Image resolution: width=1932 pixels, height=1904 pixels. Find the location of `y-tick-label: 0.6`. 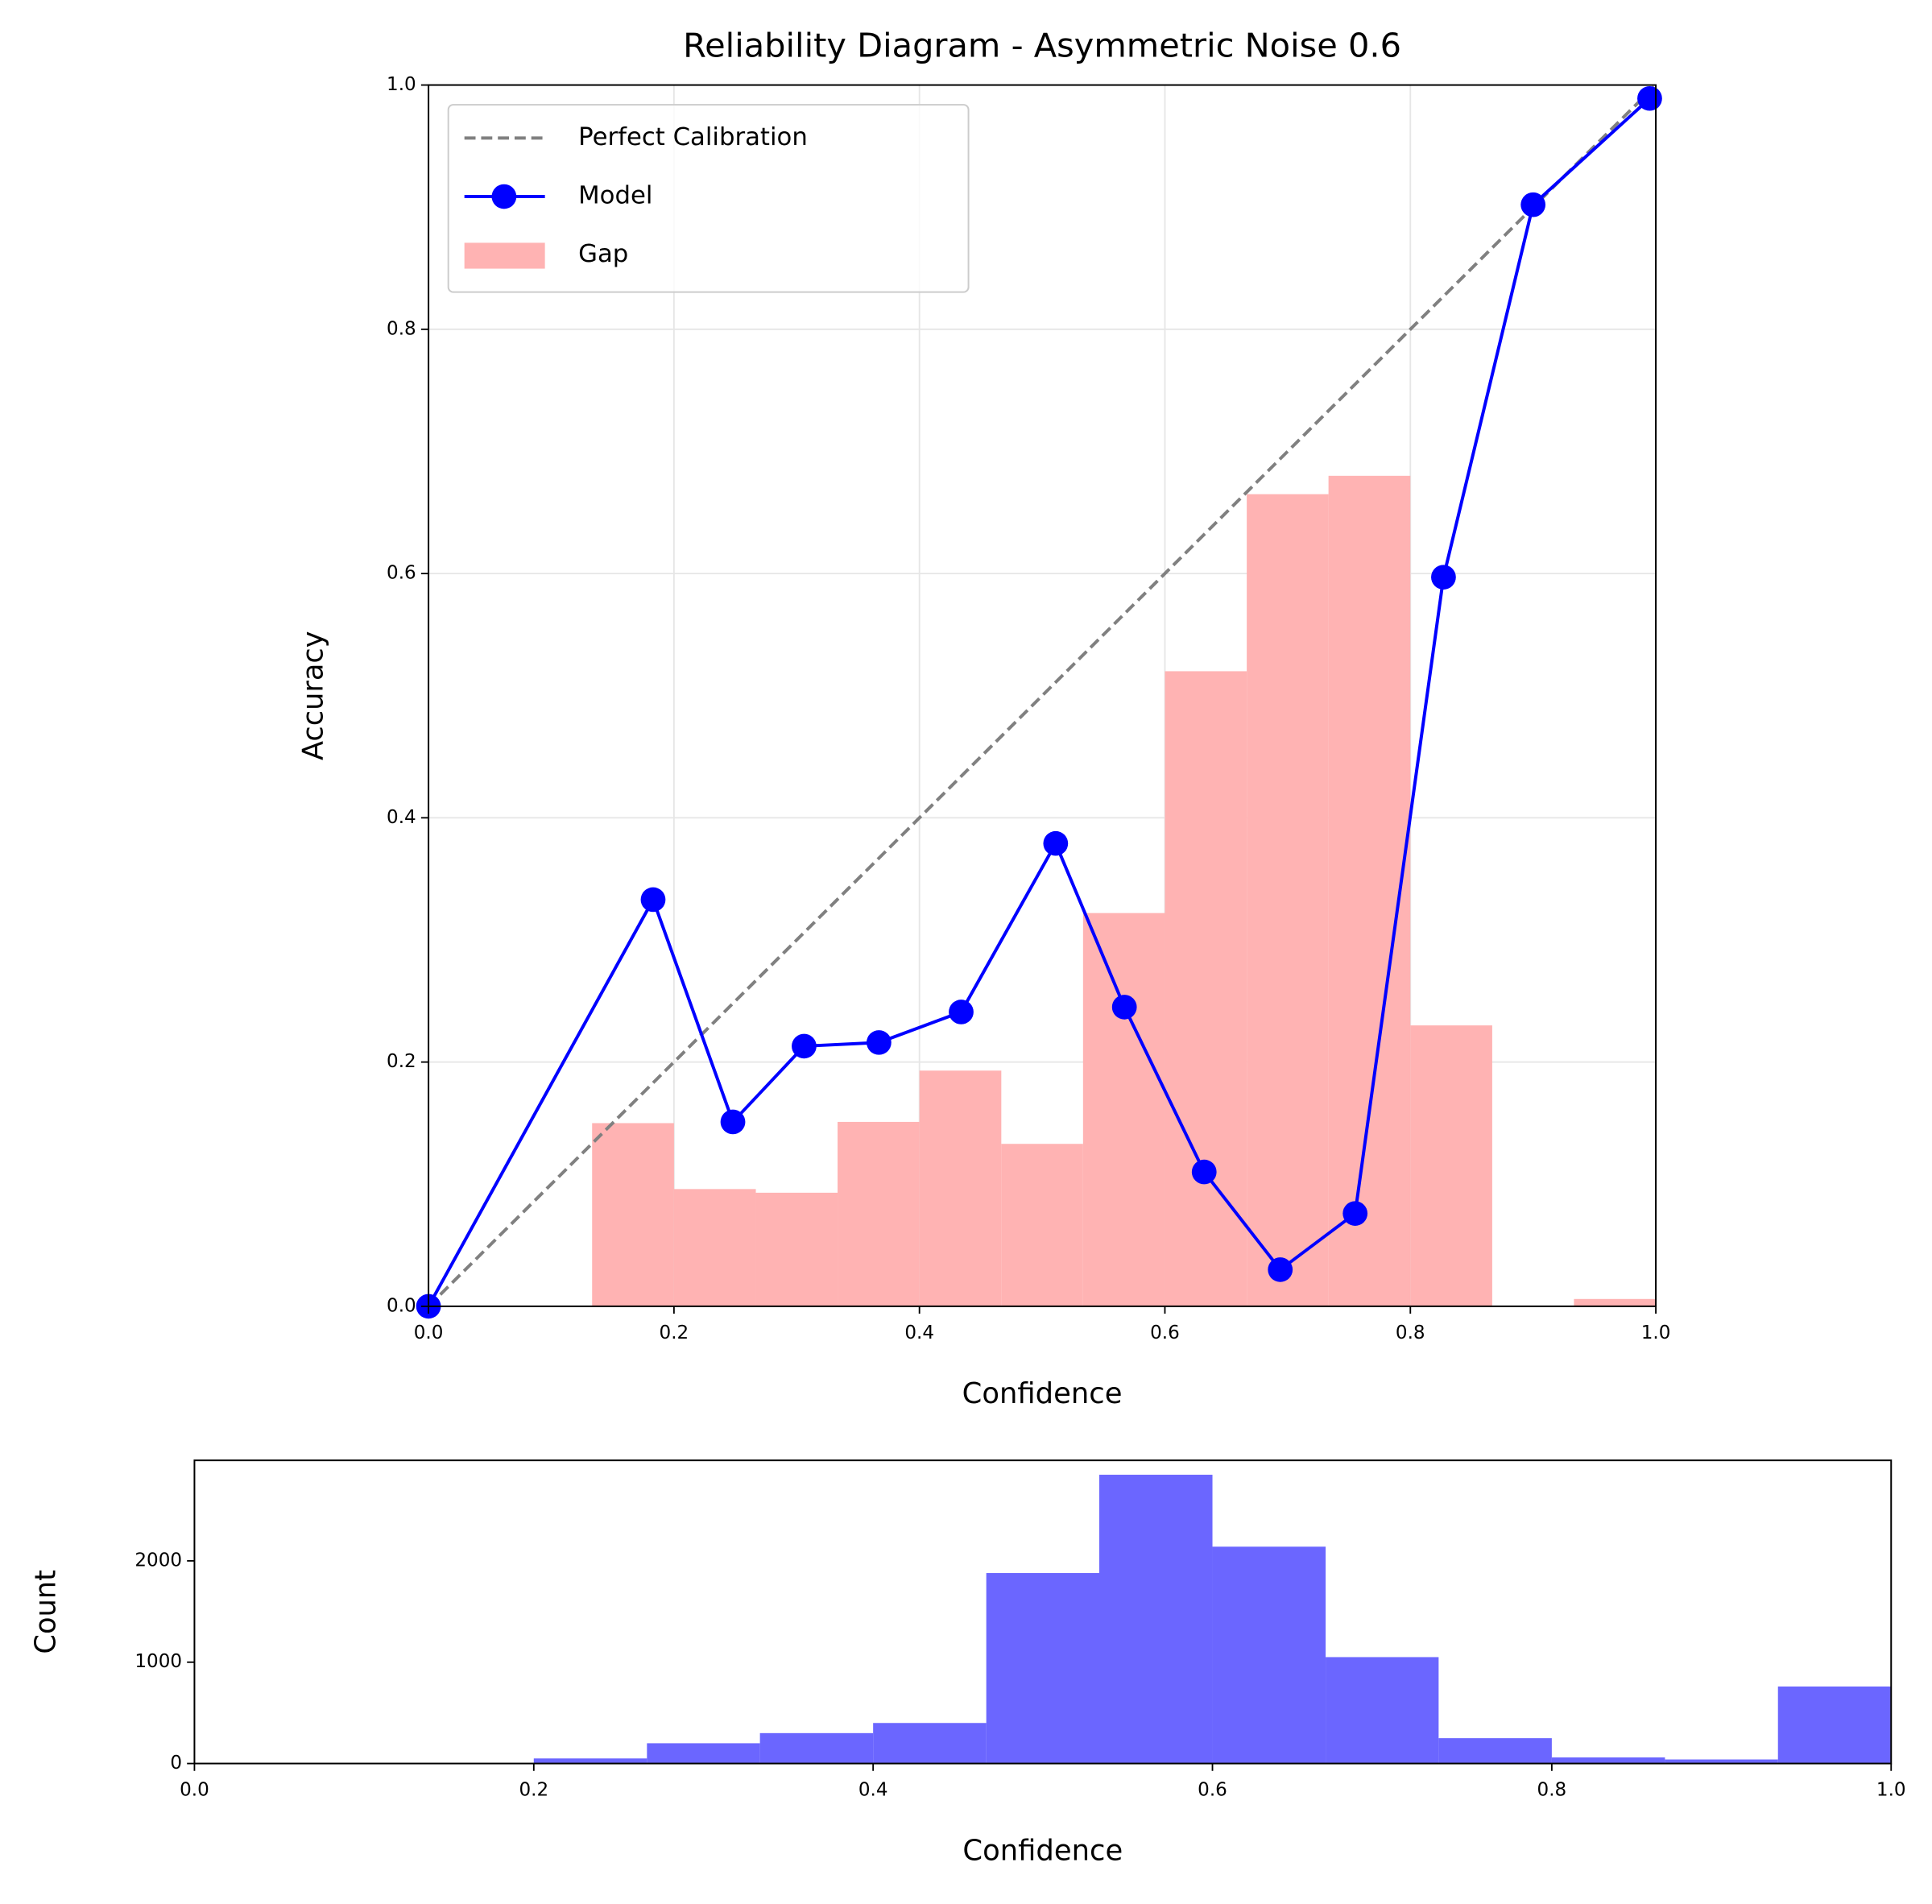

y-tick-label: 0.6 is located at coordinates (402, 573).